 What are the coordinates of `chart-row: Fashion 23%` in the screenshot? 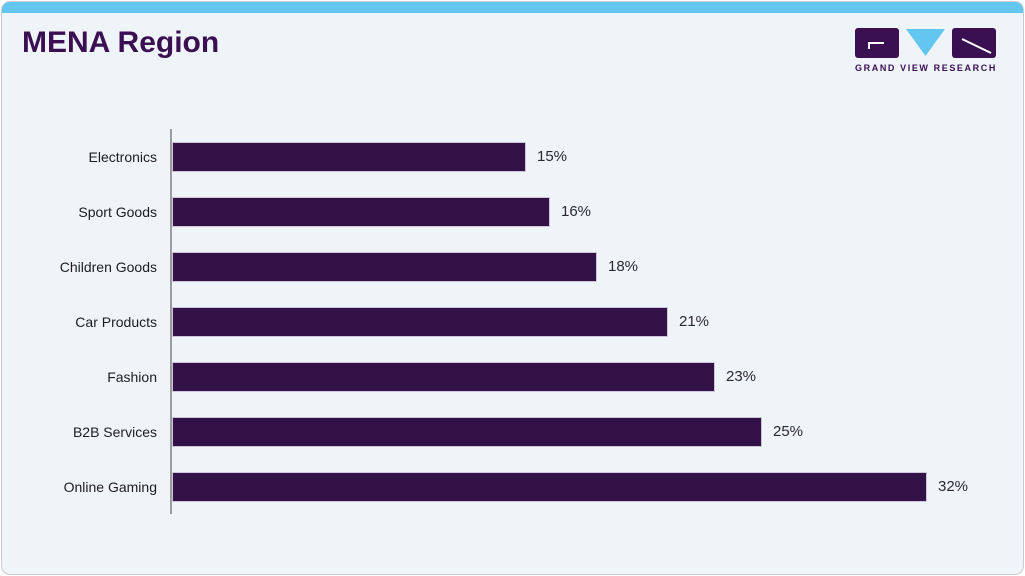 It's located at (512, 376).